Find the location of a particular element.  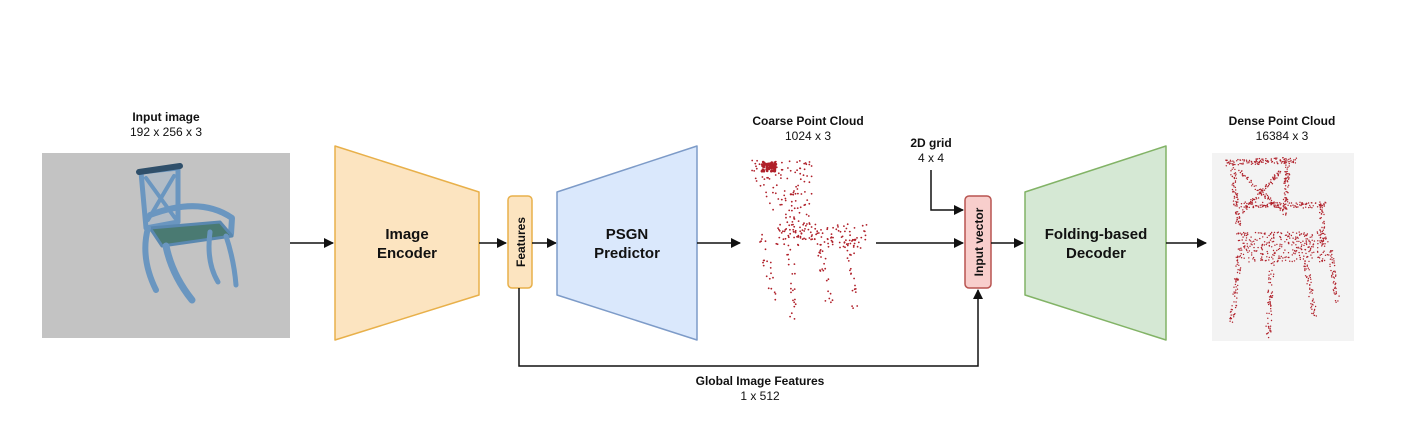

global-features-connection is located at coordinates (750, 327).